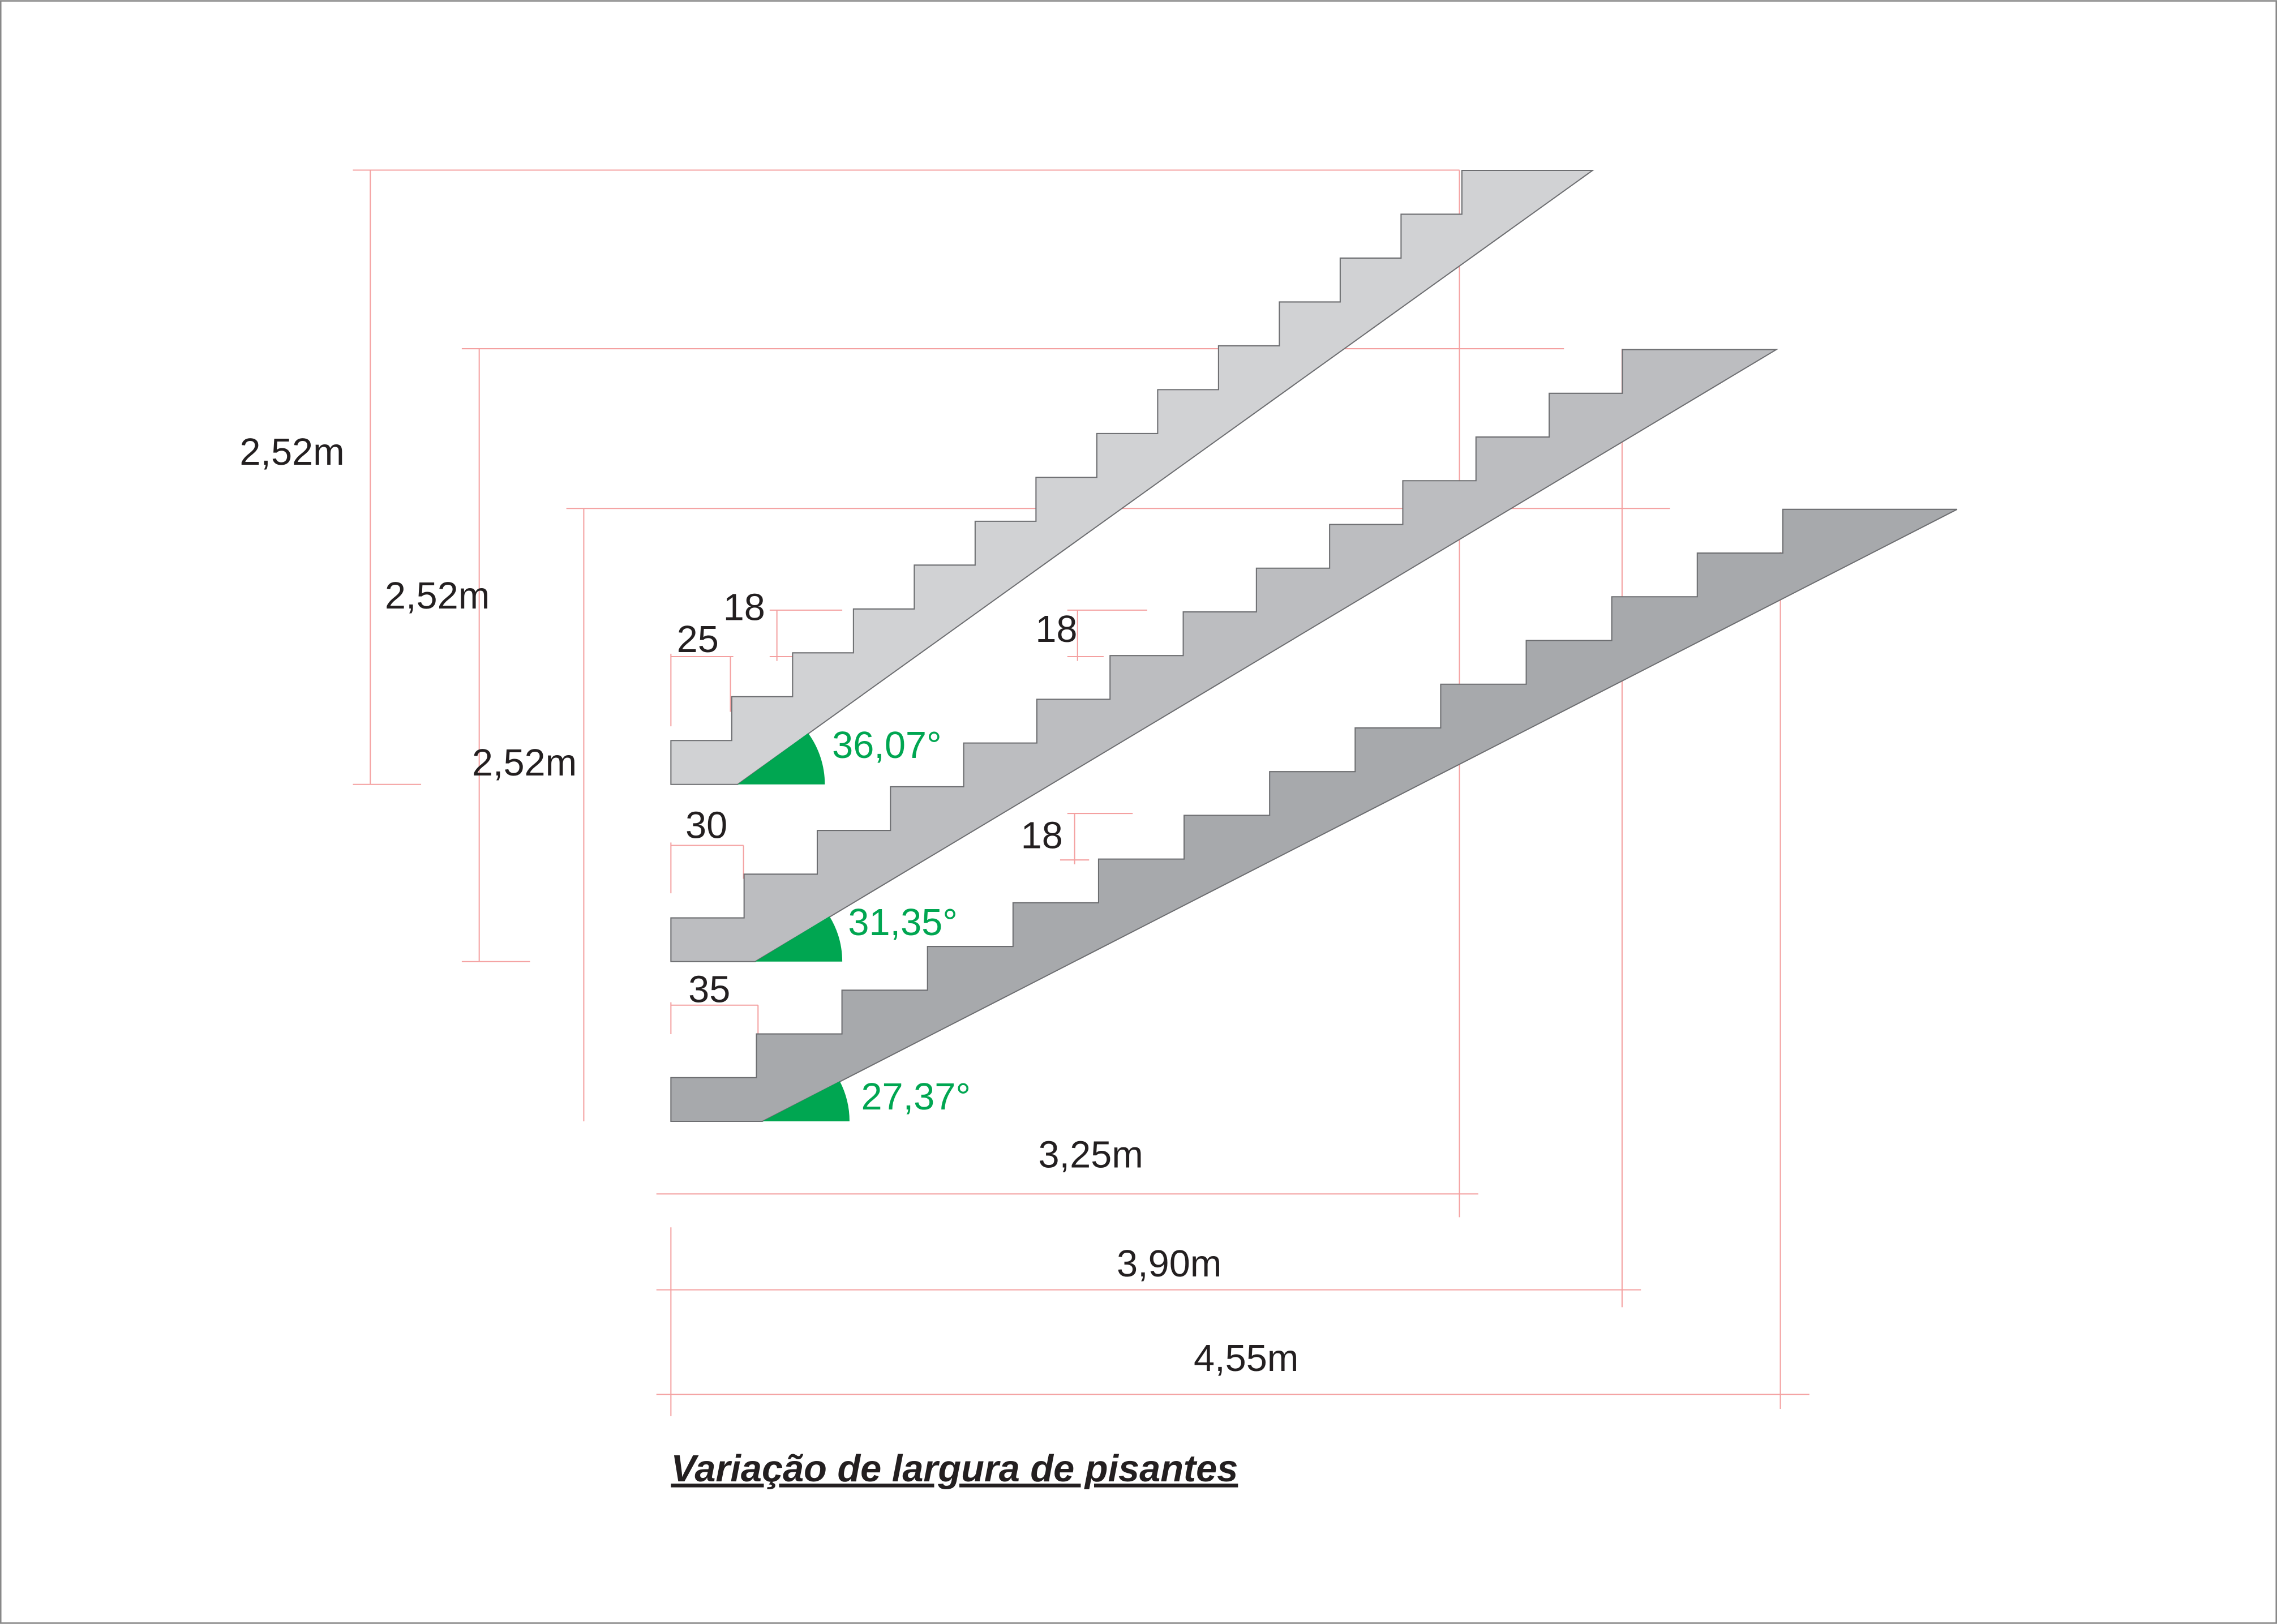 This screenshot has width=2277, height=1624. What do you see at coordinates (887, 745) in the screenshot?
I see `angle-label: 36,07°` at bounding box center [887, 745].